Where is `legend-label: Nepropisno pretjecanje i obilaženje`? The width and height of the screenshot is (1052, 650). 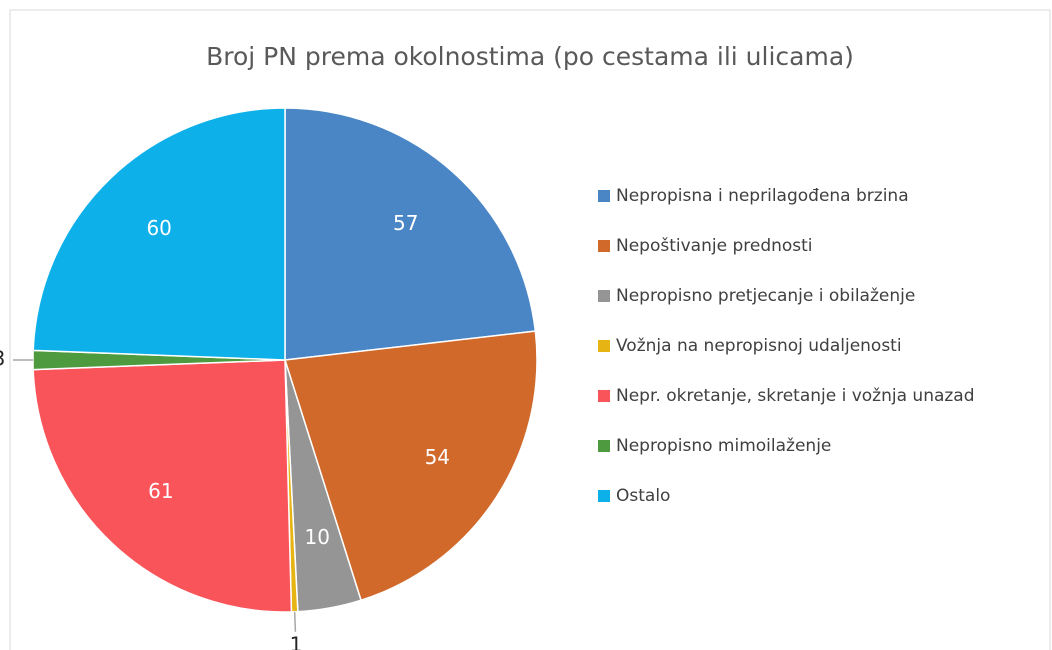 legend-label: Nepropisno pretjecanje i obilaženje is located at coordinates (765, 296).